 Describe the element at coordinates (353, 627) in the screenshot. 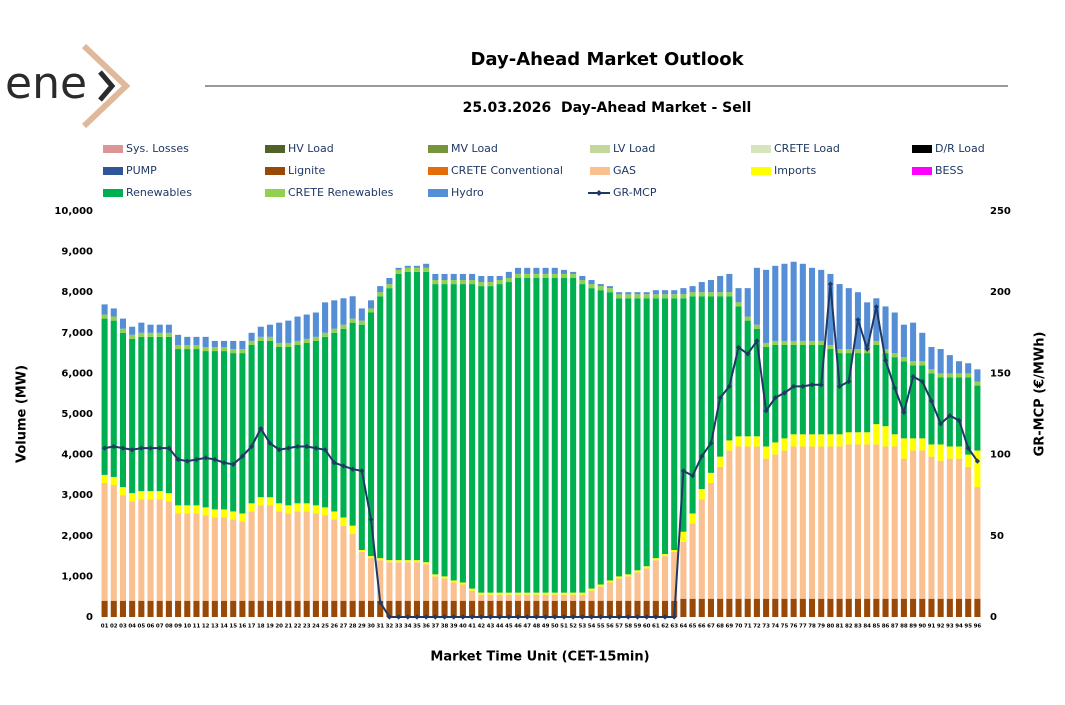

I see `x-tick-label: 28` at that location.